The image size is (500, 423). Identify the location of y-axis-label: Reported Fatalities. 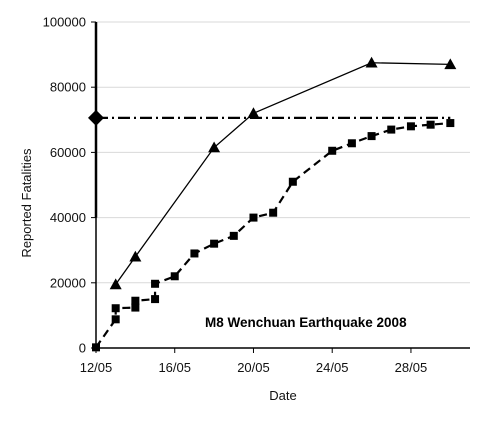
(26, 203).